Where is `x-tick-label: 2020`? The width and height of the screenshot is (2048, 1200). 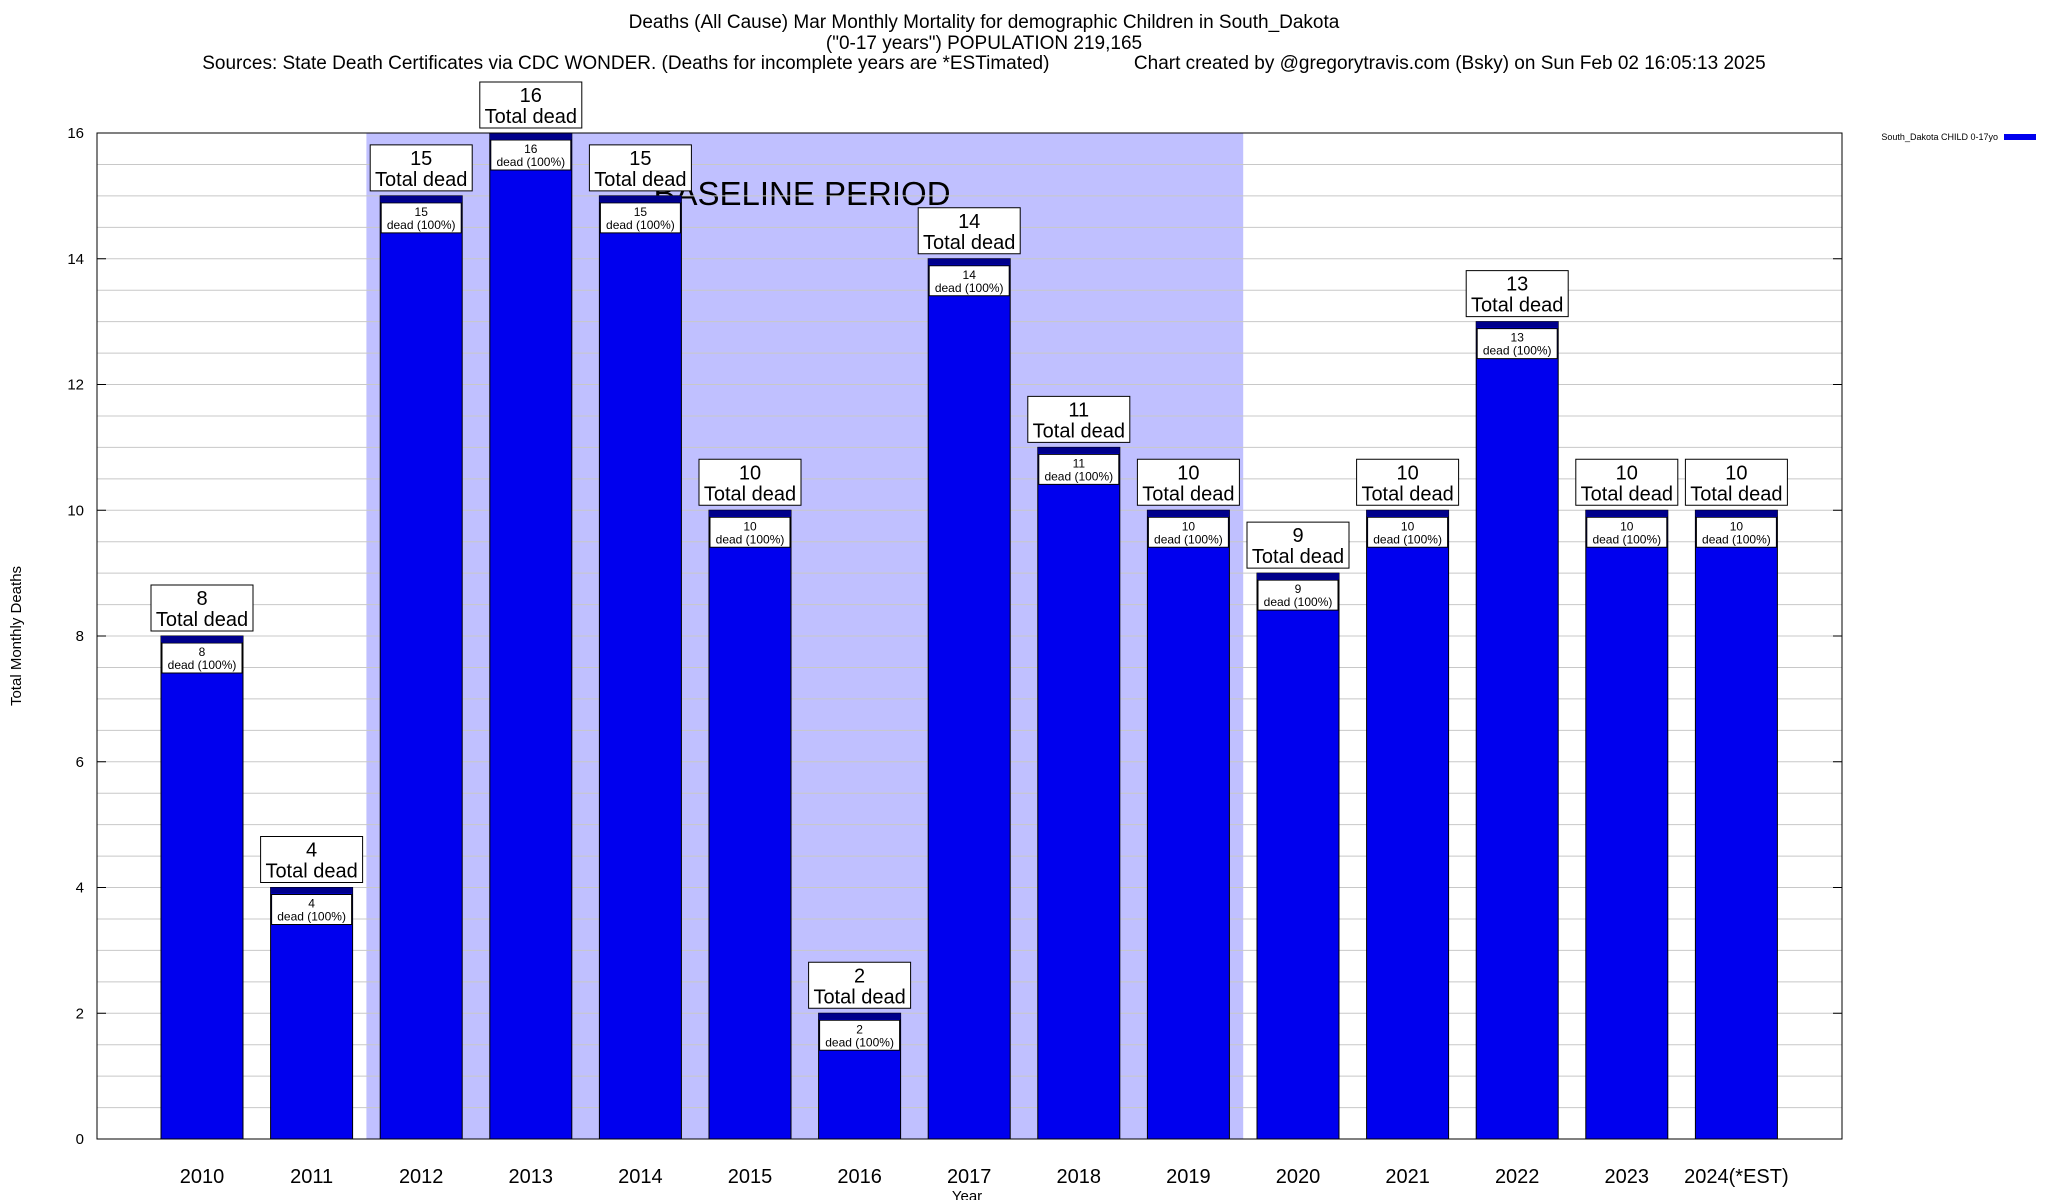
x-tick-label: 2020 is located at coordinates (1298, 1177).